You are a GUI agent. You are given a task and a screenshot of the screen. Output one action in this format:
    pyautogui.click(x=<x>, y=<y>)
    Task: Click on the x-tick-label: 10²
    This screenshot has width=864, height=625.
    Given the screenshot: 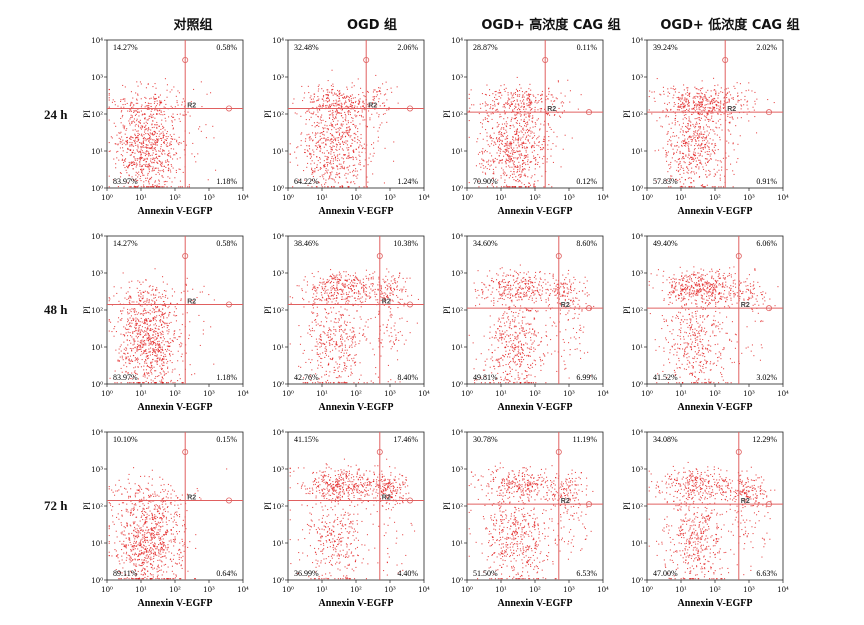 What is the action you would take?
    pyautogui.click(x=715, y=198)
    